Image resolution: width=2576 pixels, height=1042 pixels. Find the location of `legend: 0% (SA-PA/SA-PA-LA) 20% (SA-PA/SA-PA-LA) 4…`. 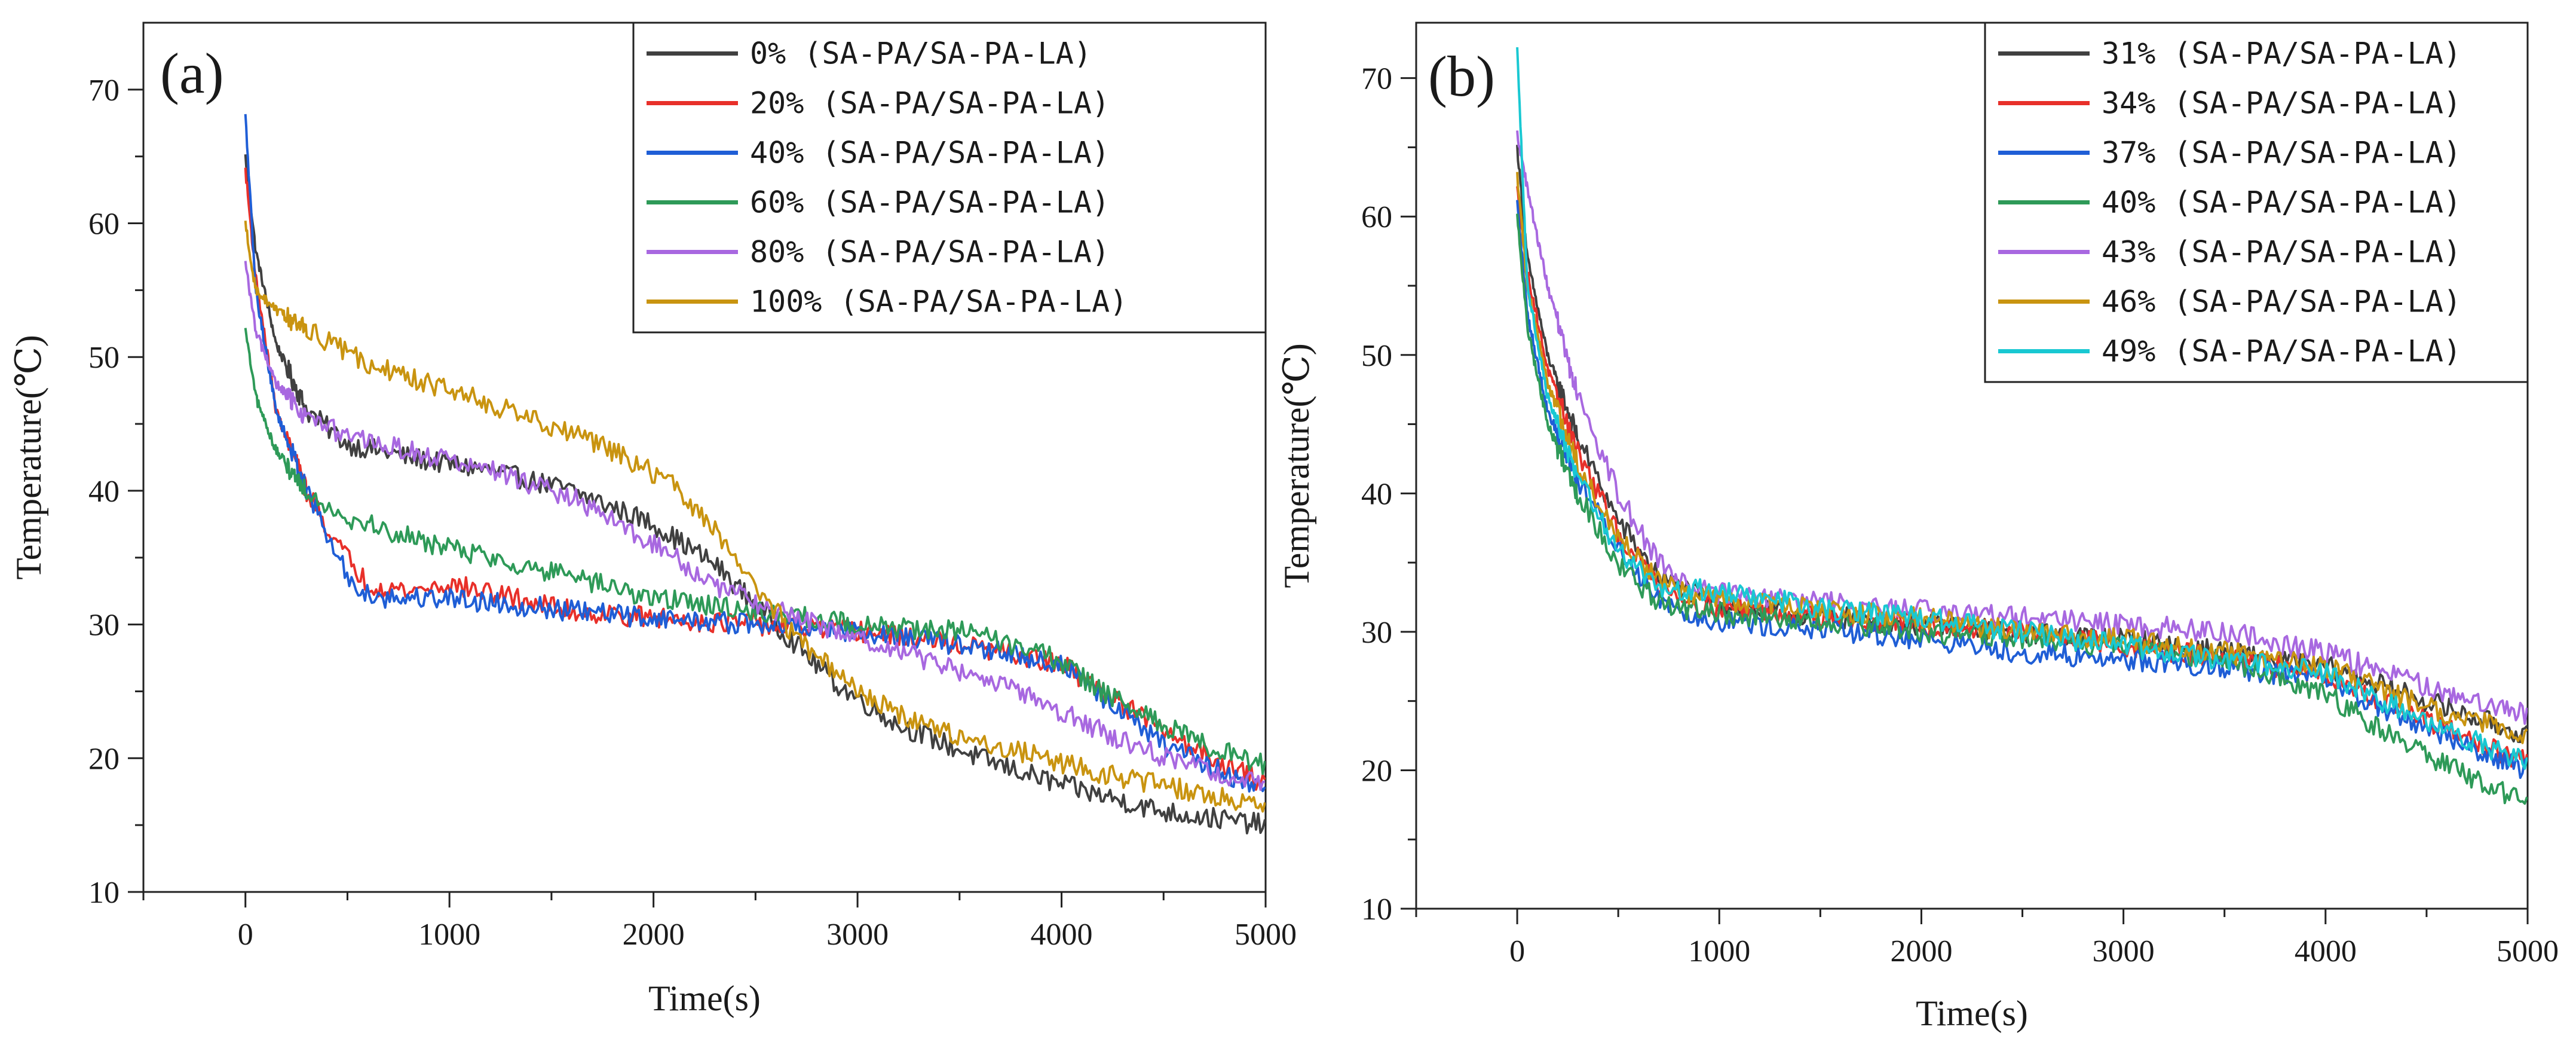

legend: 0% (SA-PA/SA-PA-LA) 20% (SA-PA/SA-PA-LA) 4… is located at coordinates (950, 178).